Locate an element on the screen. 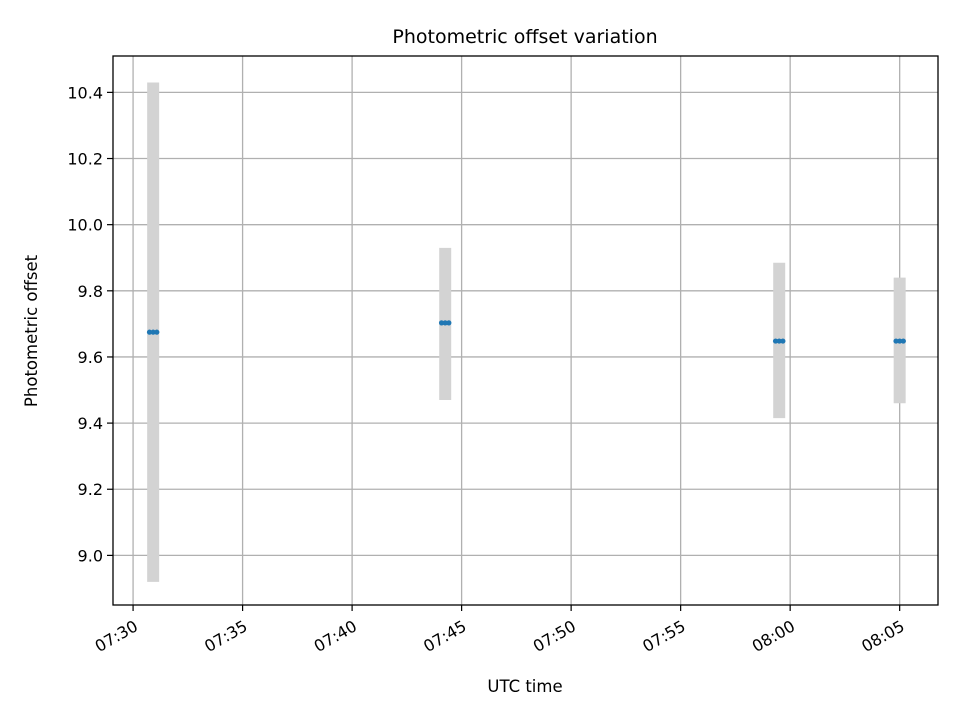  y-tick-label: 9.6 is located at coordinates (90, 357).